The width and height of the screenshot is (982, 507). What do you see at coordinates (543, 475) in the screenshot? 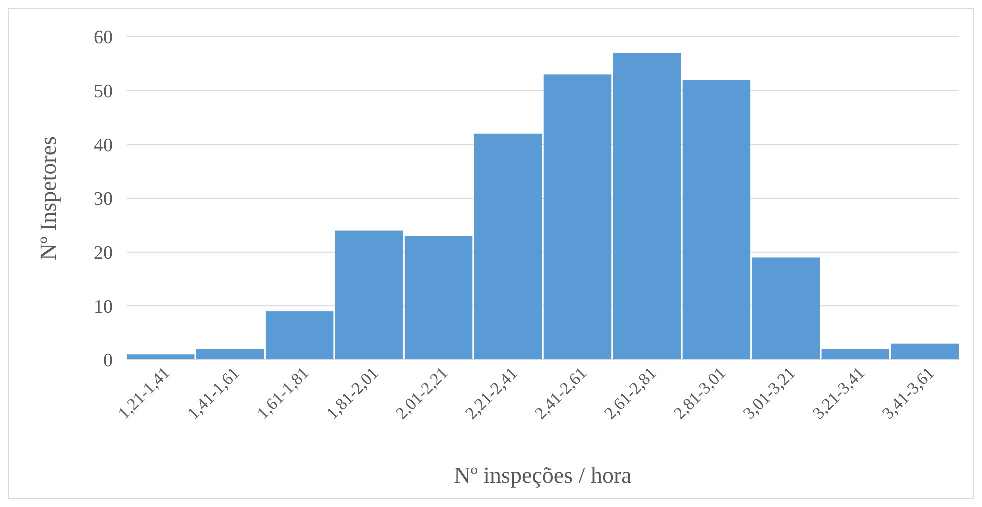
I see `x-axis-title: Nº inspeções / hora` at bounding box center [543, 475].